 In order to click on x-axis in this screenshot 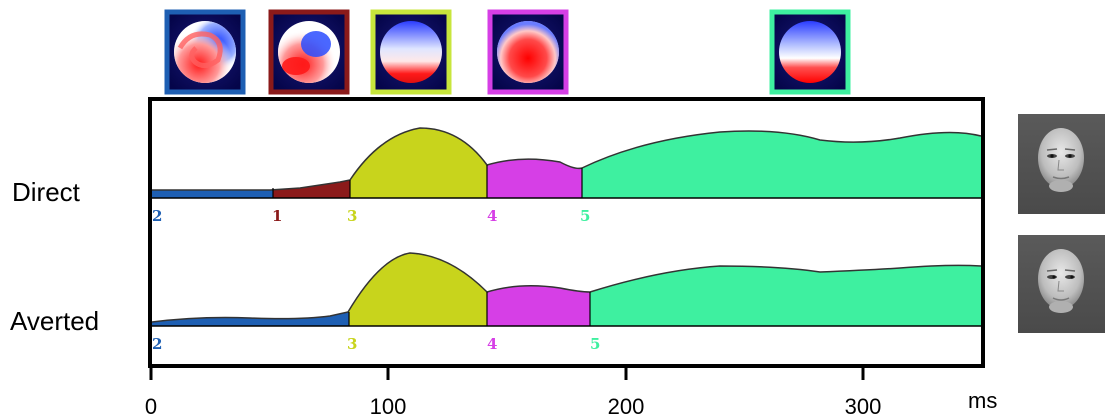, I will do `click(507, 373)`.